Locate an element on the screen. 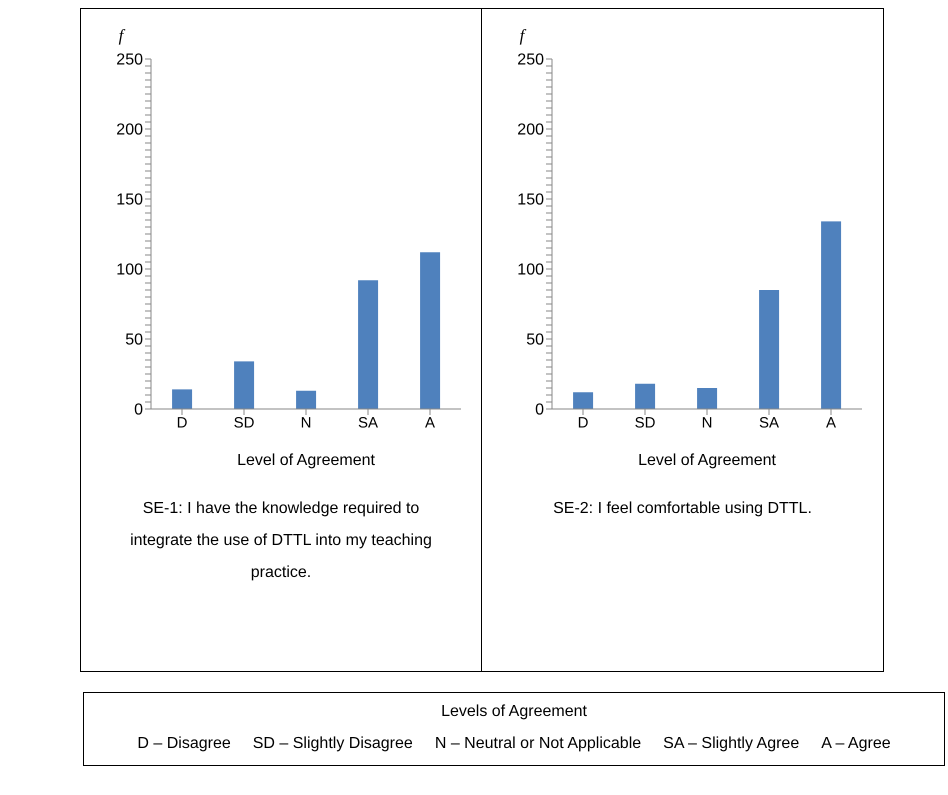 This screenshot has width=948, height=795. text: SA – Slightly Agree is located at coordinates (731, 744).